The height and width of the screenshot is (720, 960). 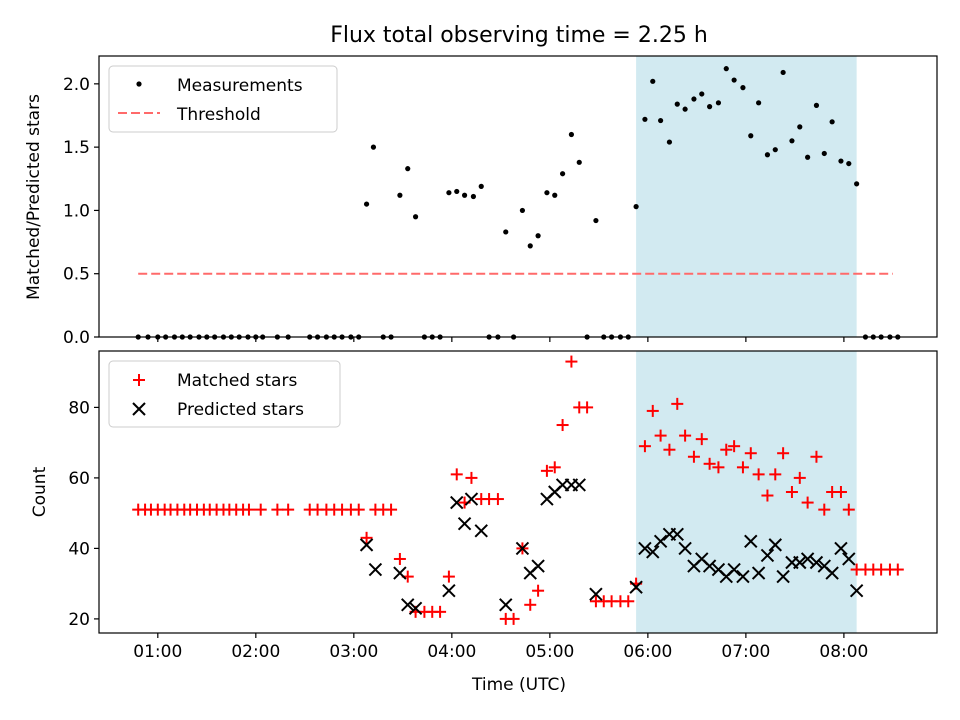 What do you see at coordinates (79, 479) in the screenshot?
I see `count-y-tick-label: 60` at bounding box center [79, 479].